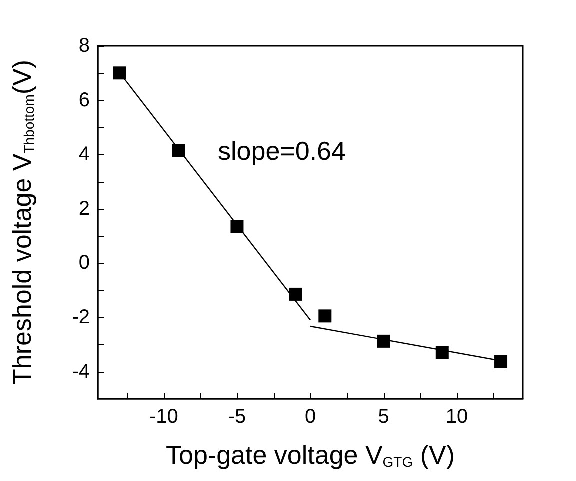  I want to click on y-tick-label: -4, so click(81, 371).